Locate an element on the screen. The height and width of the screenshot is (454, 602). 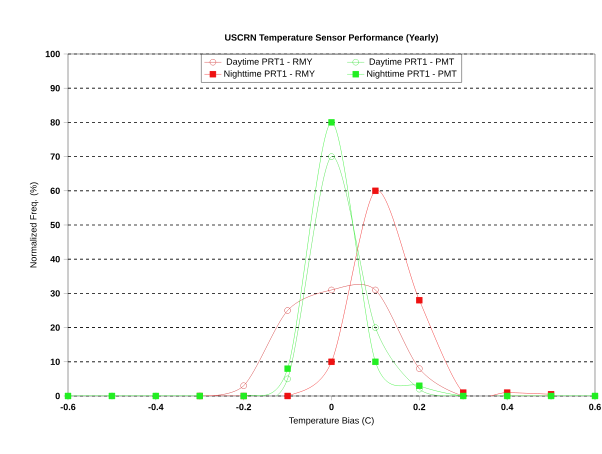
y-tick-label: 70 is located at coordinates (55, 156).